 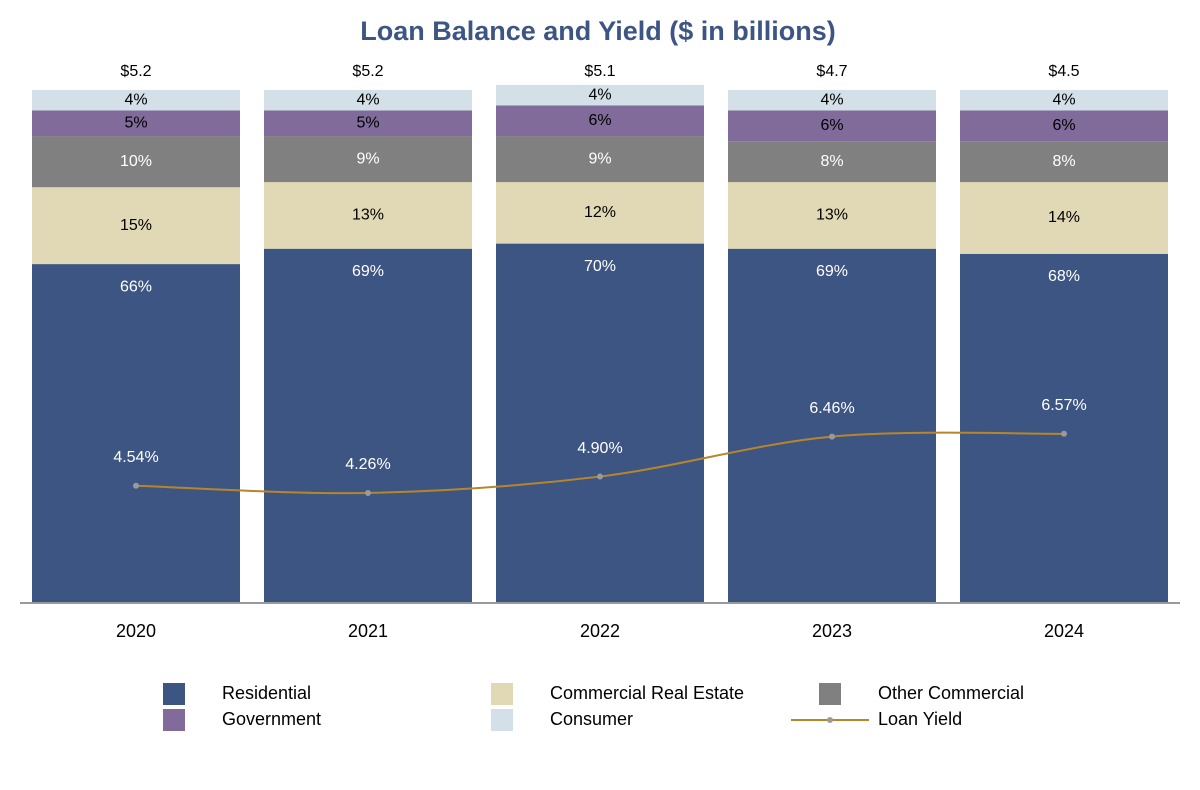 I want to click on total-label: $4.7, so click(x=831, y=71).